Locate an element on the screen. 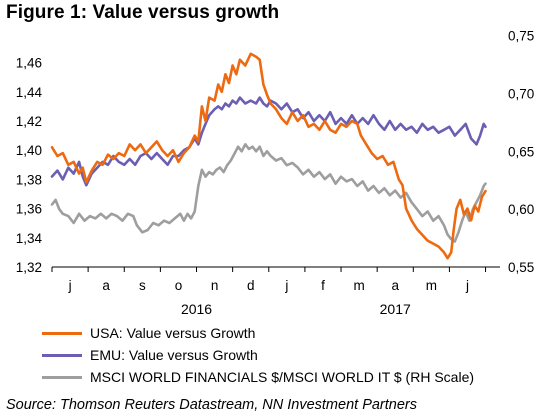 The height and width of the screenshot is (419, 548). left-tick-label: 1,46 is located at coordinates (29, 63).